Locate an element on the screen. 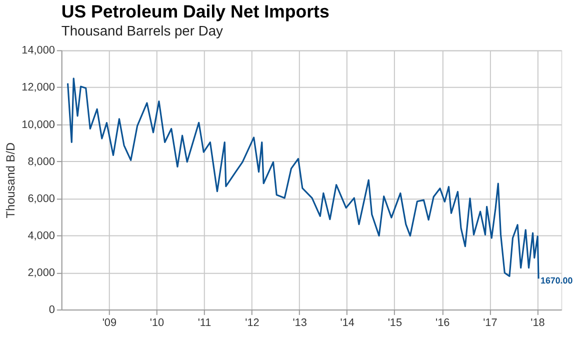  x-tick-label: '14 is located at coordinates (347, 322).